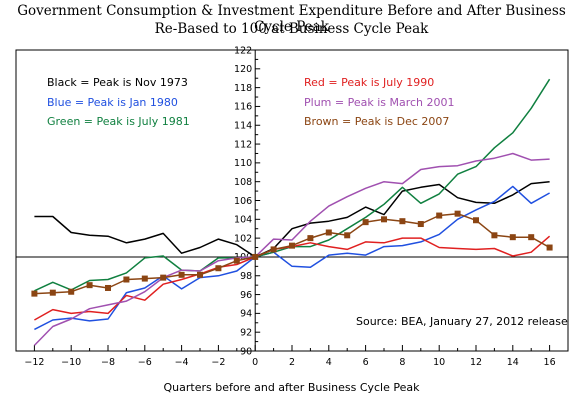 This screenshot has width=583, height=401. What do you see at coordinates (402, 362) in the screenshot?
I see `x-tick-label: 8` at bounding box center [402, 362].